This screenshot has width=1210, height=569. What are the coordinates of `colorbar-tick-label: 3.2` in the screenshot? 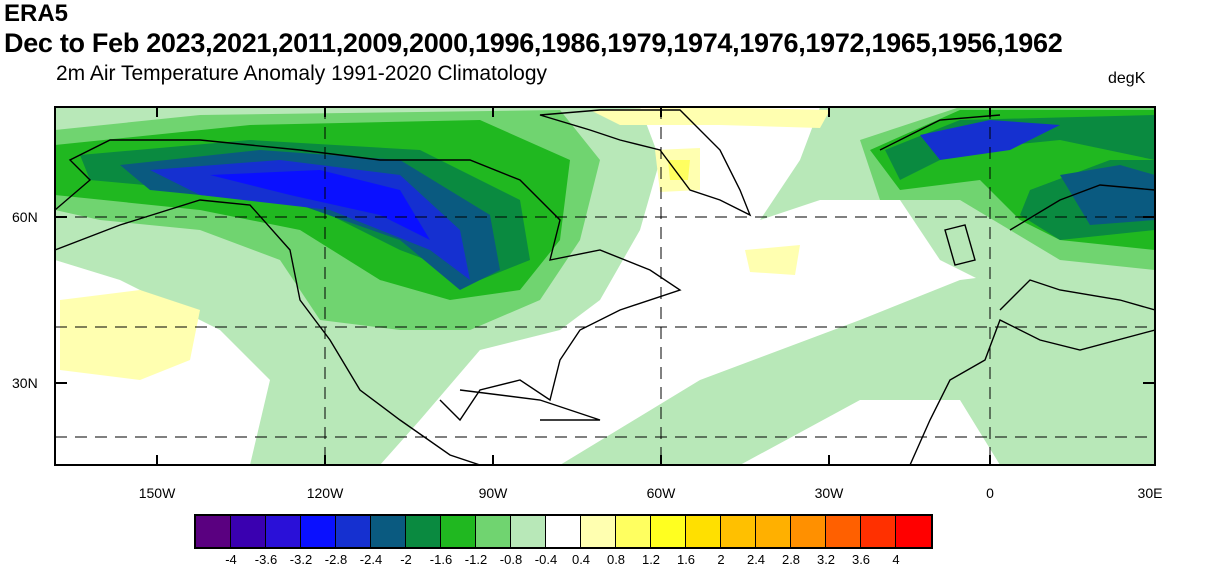 It's located at (826, 559).